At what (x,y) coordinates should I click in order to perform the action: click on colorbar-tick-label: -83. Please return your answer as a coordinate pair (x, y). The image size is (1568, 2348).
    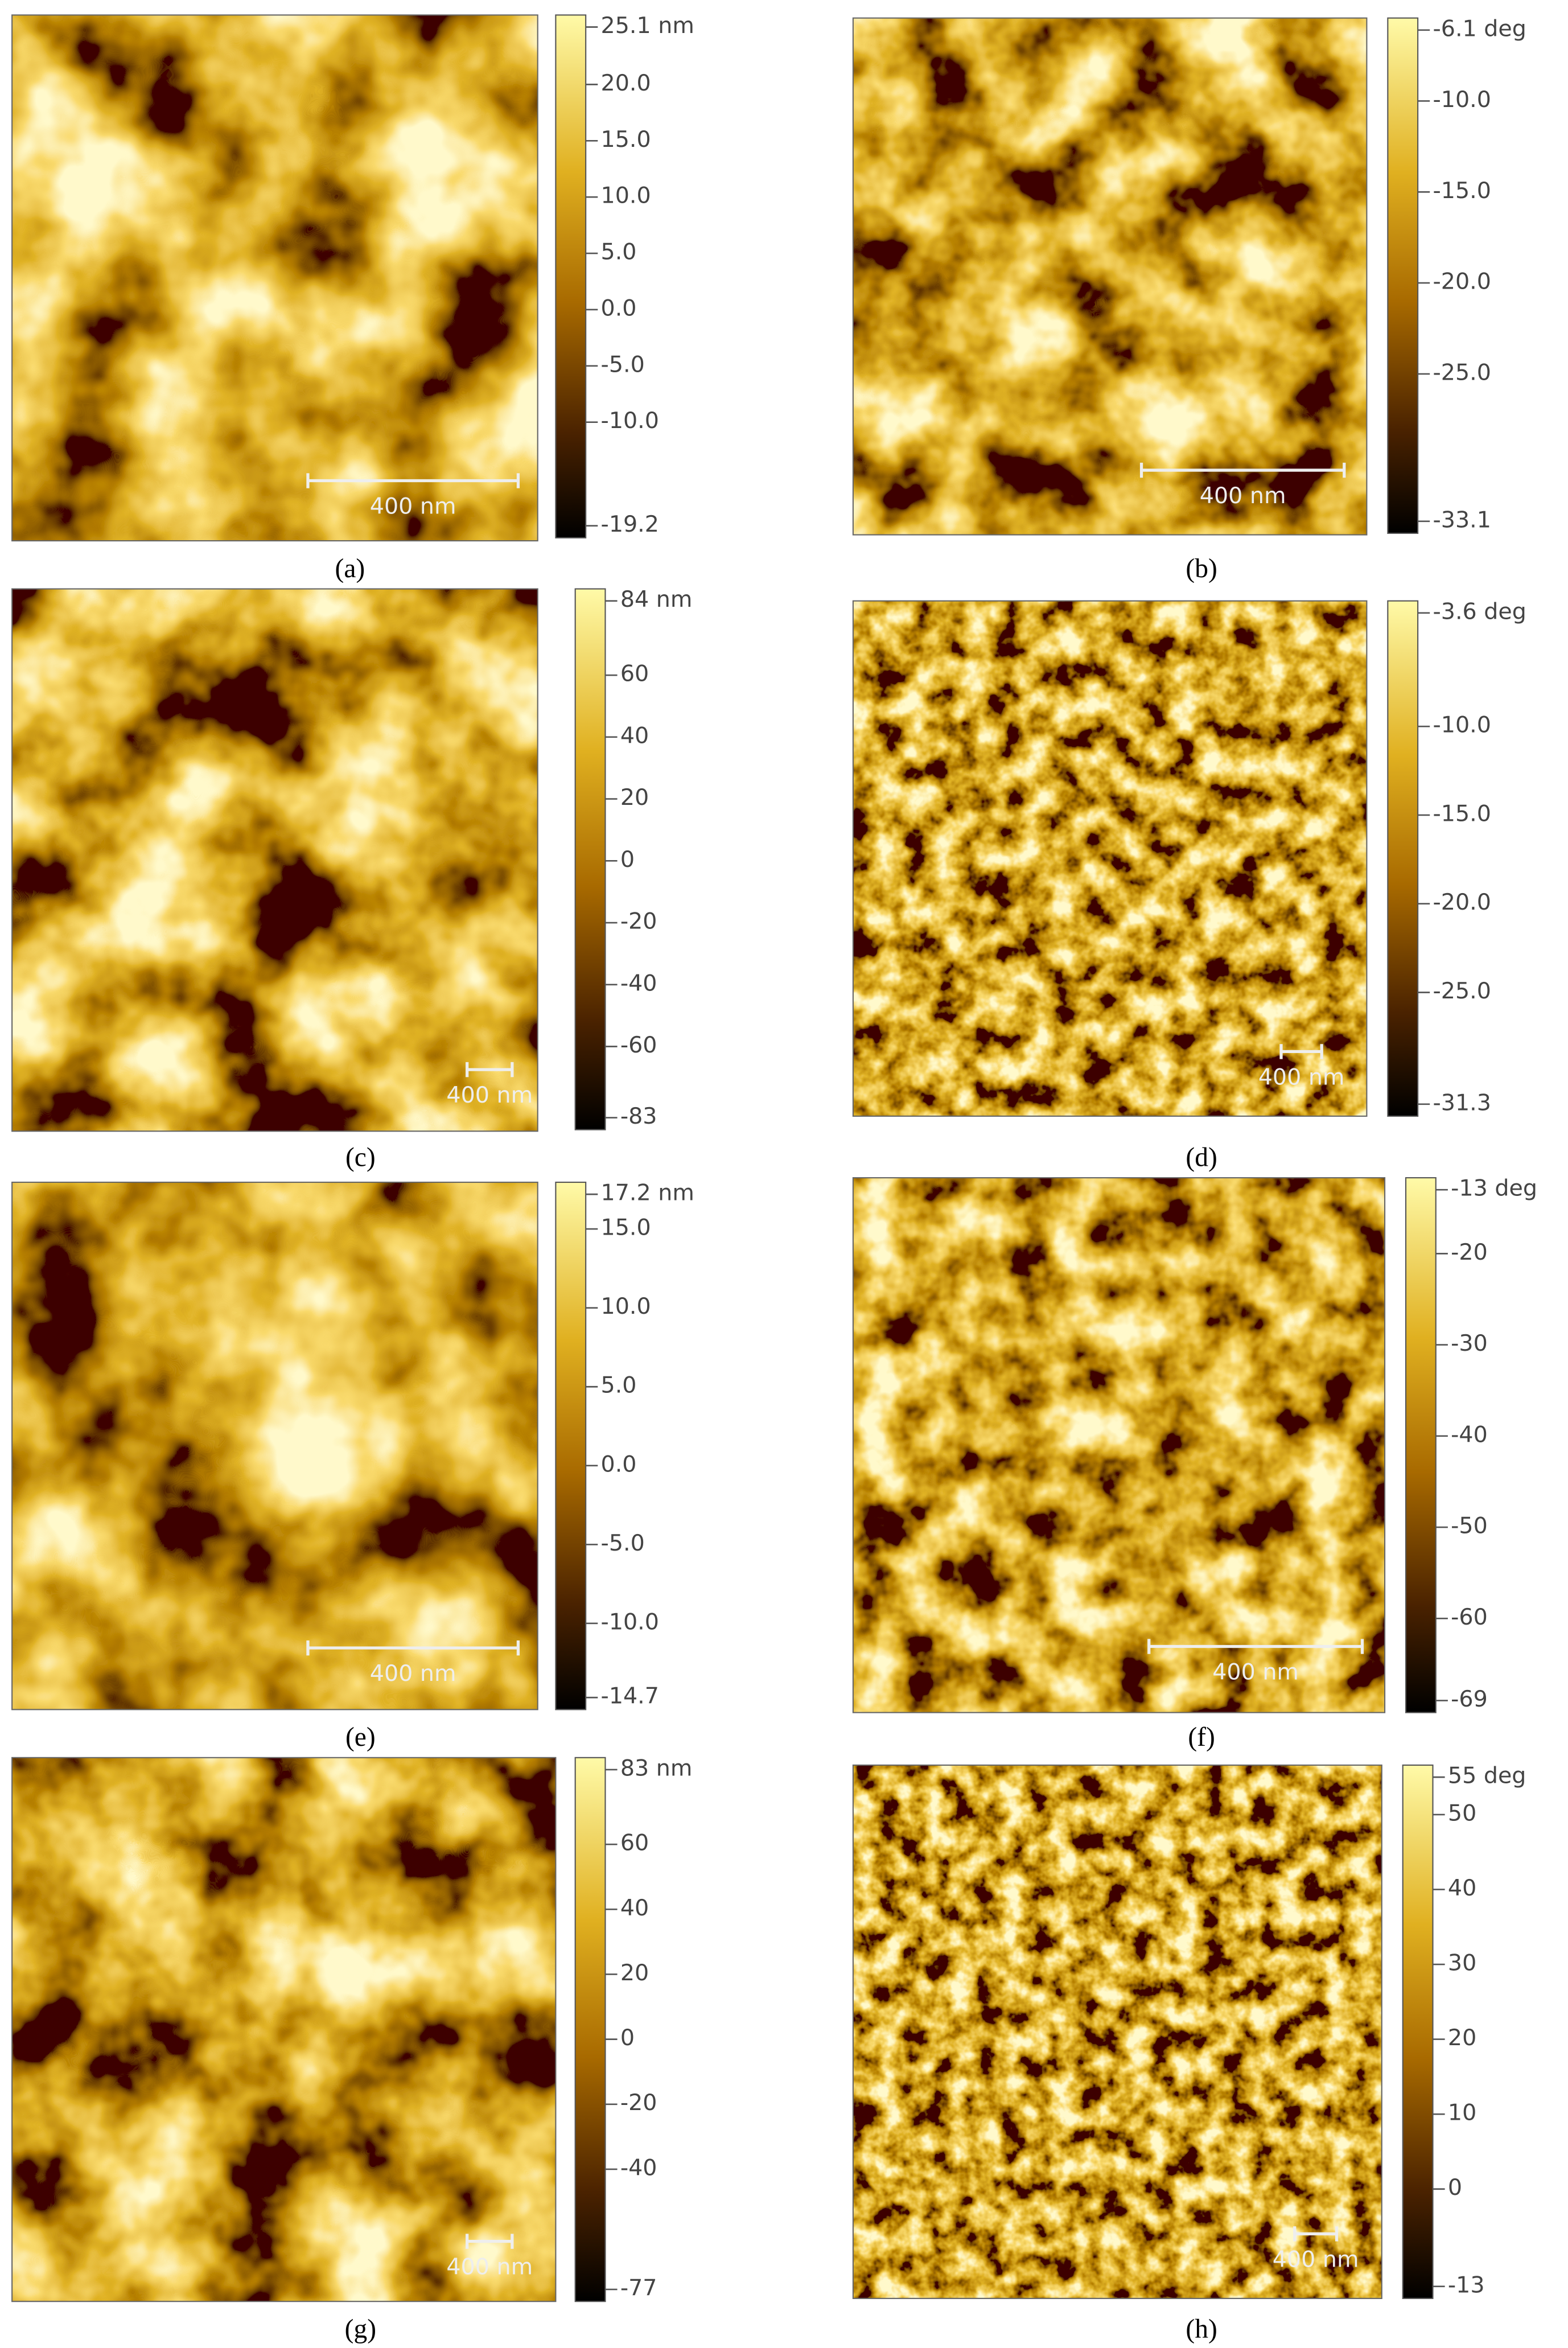
    Looking at the image, I should click on (638, 1116).